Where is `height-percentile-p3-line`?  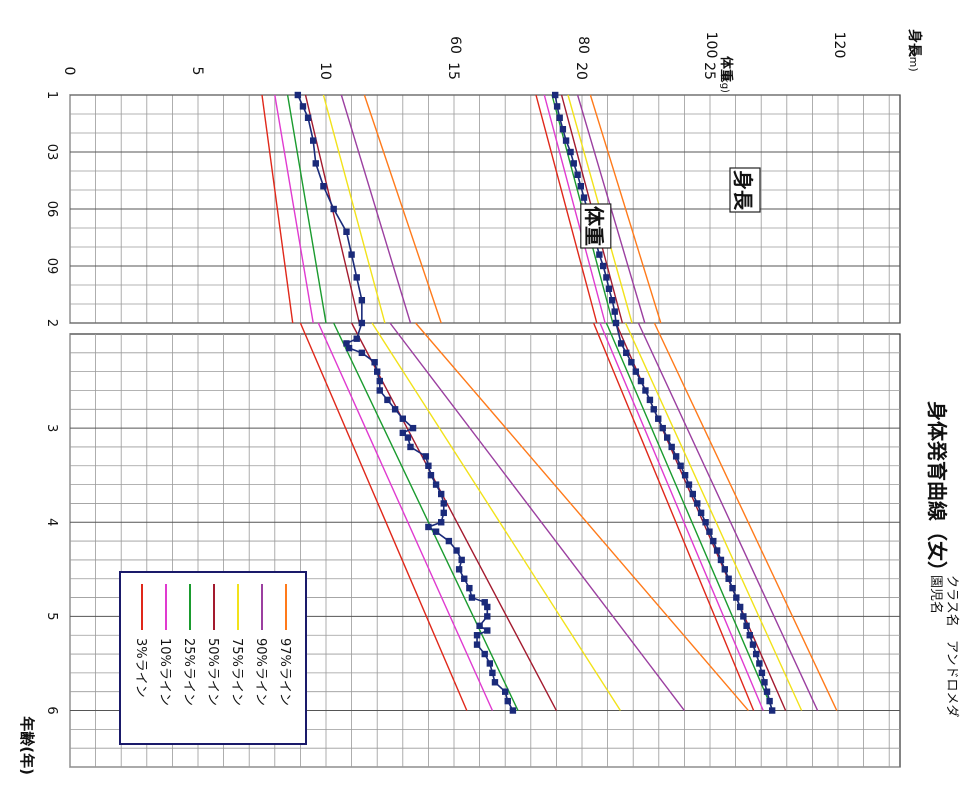 height-percentile-p3-line is located at coordinates (673, 516).